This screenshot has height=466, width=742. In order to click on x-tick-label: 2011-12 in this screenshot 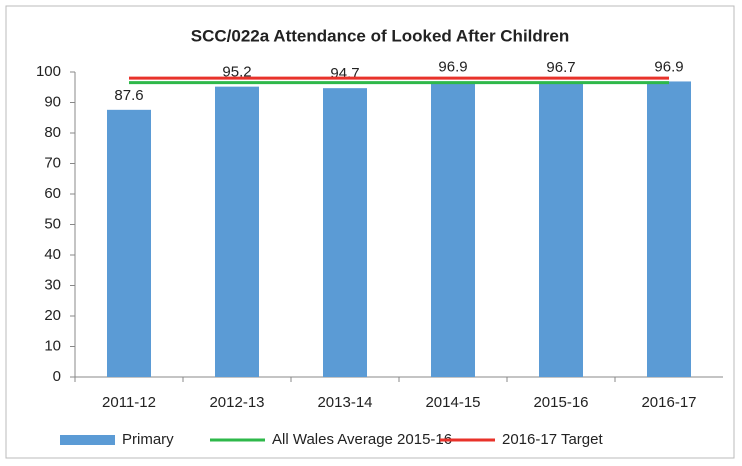, I will do `click(129, 402)`.